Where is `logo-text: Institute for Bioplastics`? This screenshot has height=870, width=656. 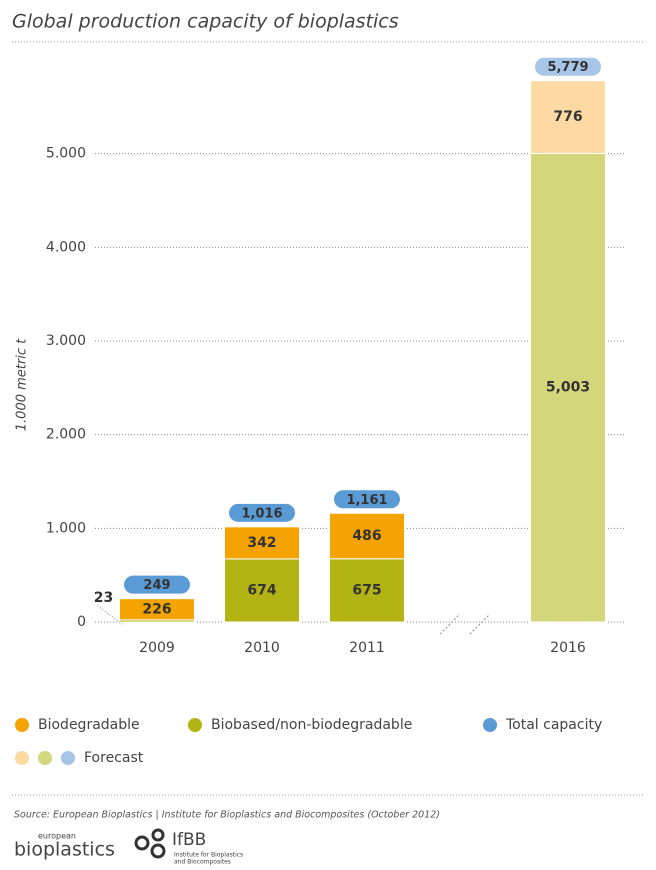 logo-text: Institute for Bioplastics is located at coordinates (208, 855).